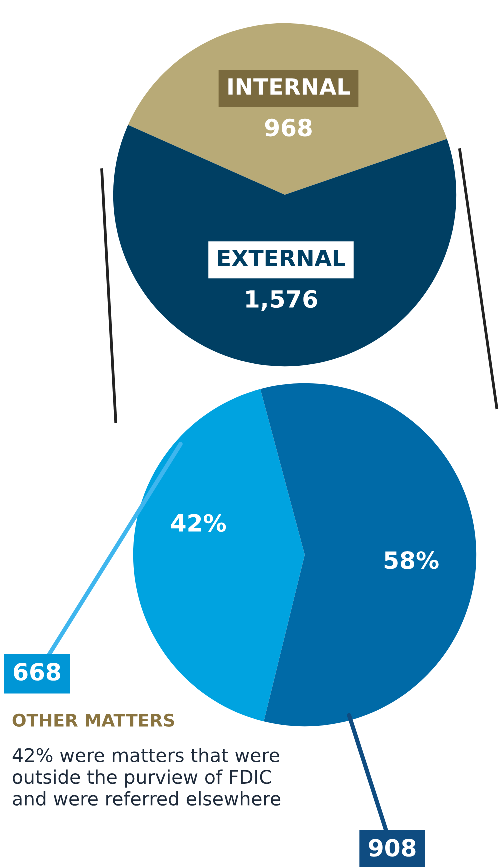  I want to click on slice-label: INTERNAL, so click(289, 86).